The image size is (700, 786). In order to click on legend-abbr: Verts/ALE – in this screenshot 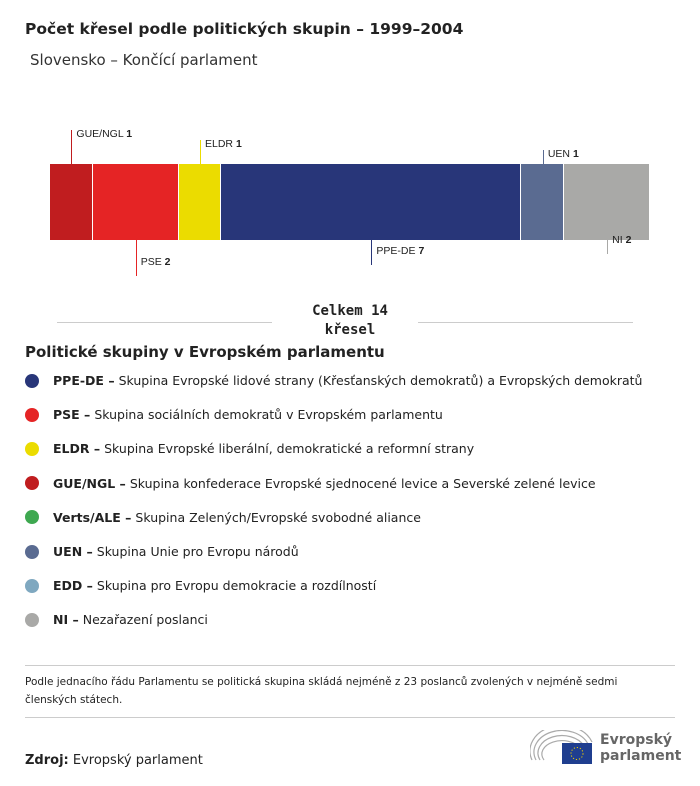, I will do `click(92, 517)`.